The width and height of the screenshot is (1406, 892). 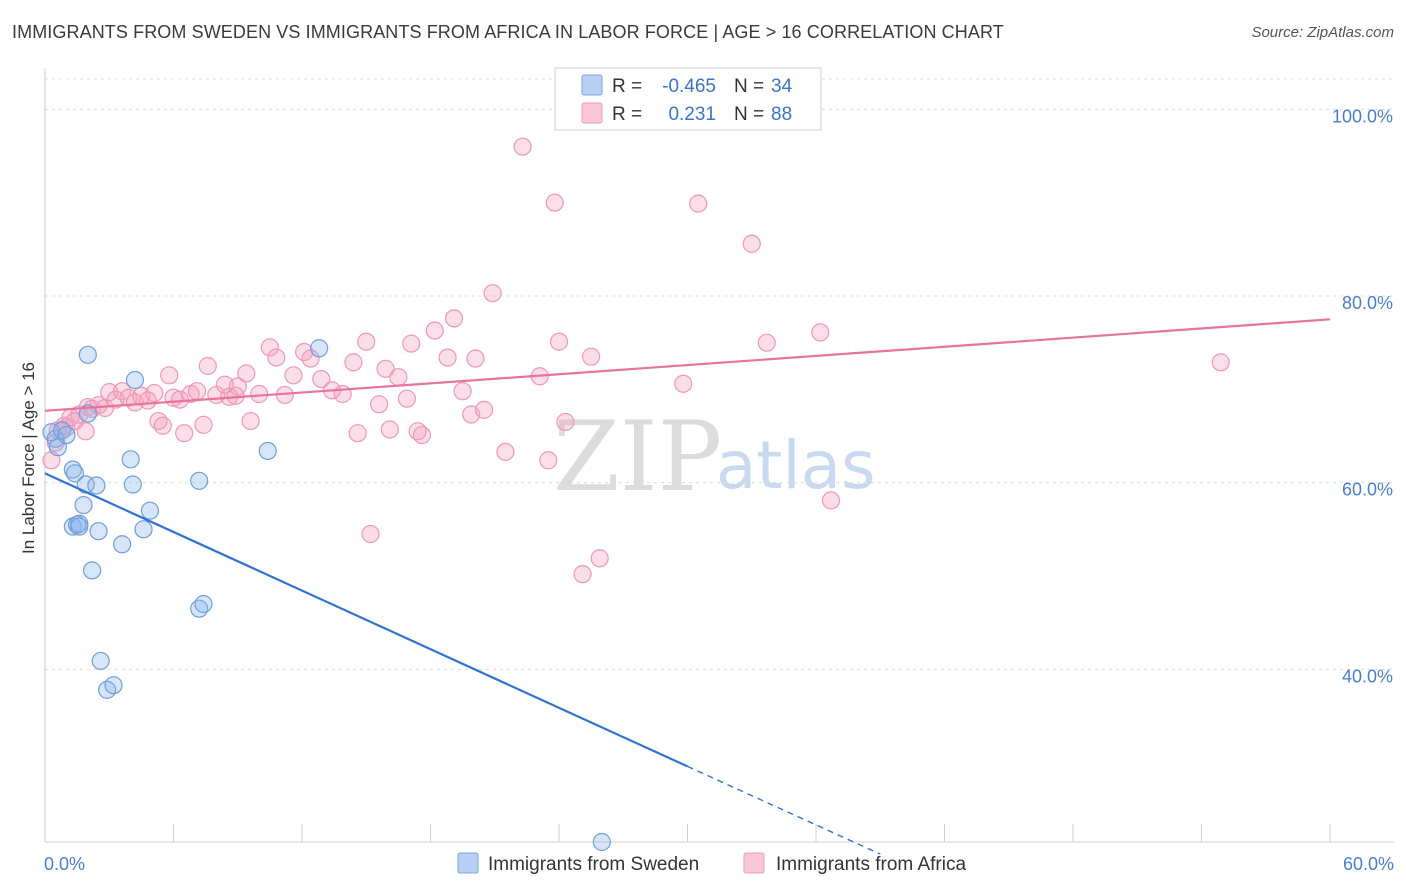 I want to click on bottom-legend-swatch-sweden, so click(x=468, y=863).